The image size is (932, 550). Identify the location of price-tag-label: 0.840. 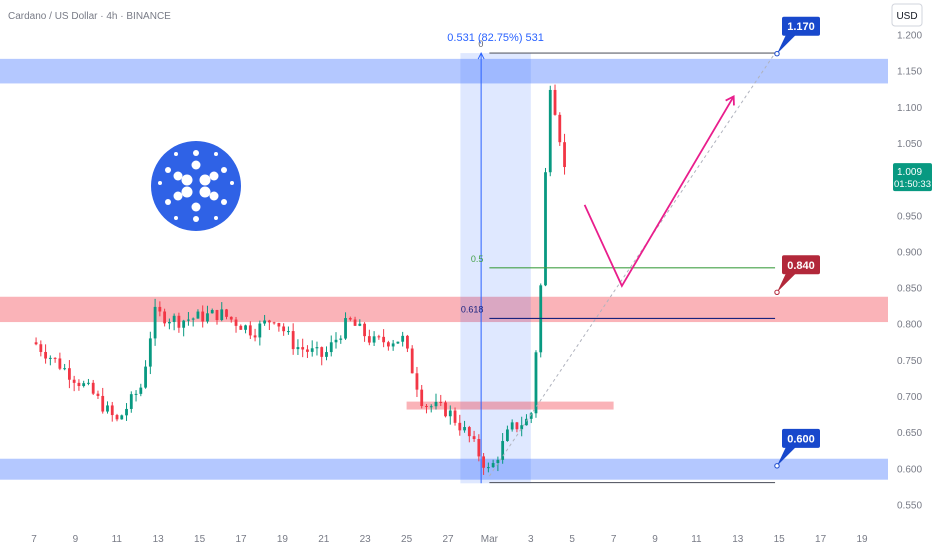
(801, 266).